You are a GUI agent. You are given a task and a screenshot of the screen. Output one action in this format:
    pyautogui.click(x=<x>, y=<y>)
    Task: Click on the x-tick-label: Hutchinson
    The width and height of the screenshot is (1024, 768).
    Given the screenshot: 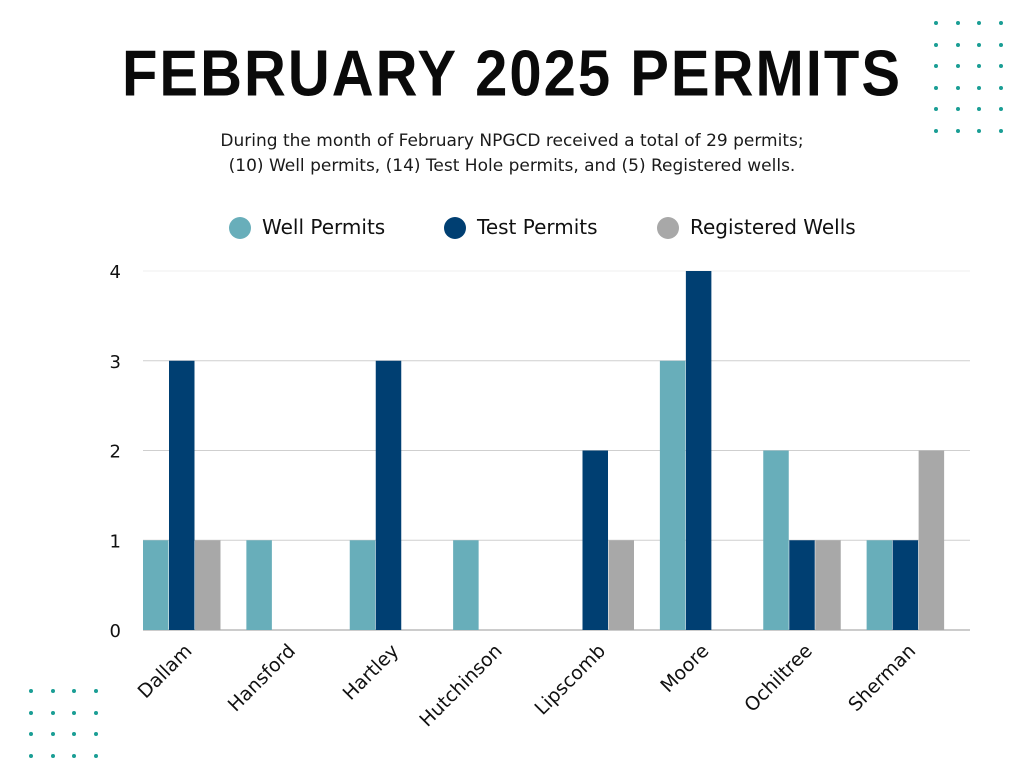 What is the action you would take?
    pyautogui.click(x=460, y=685)
    